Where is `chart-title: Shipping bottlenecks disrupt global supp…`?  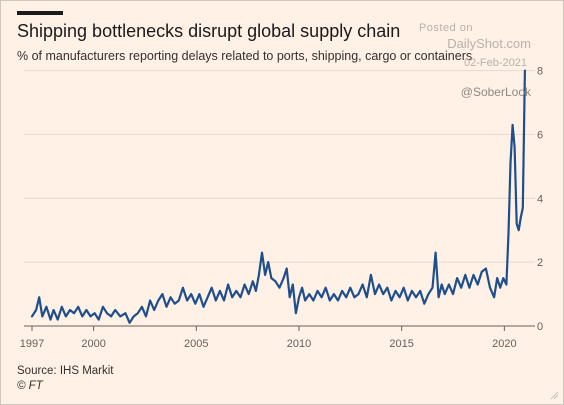 chart-title: Shipping bottlenecks disrupt global supp… is located at coordinates (209, 31).